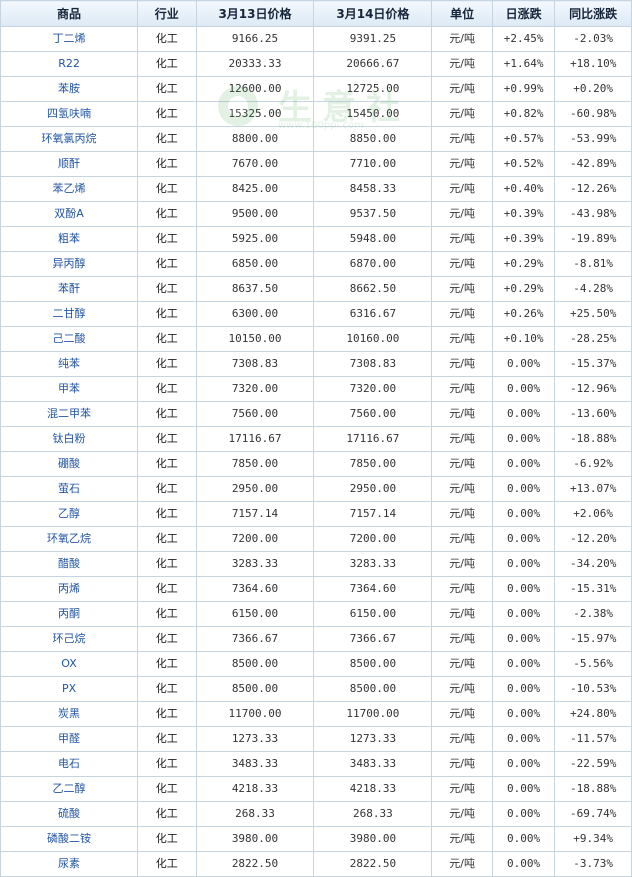 This screenshot has height=877, width=632. Describe the element at coordinates (69, 539) in the screenshot. I see `commodity-name-link: 环氧乙烷` at that location.